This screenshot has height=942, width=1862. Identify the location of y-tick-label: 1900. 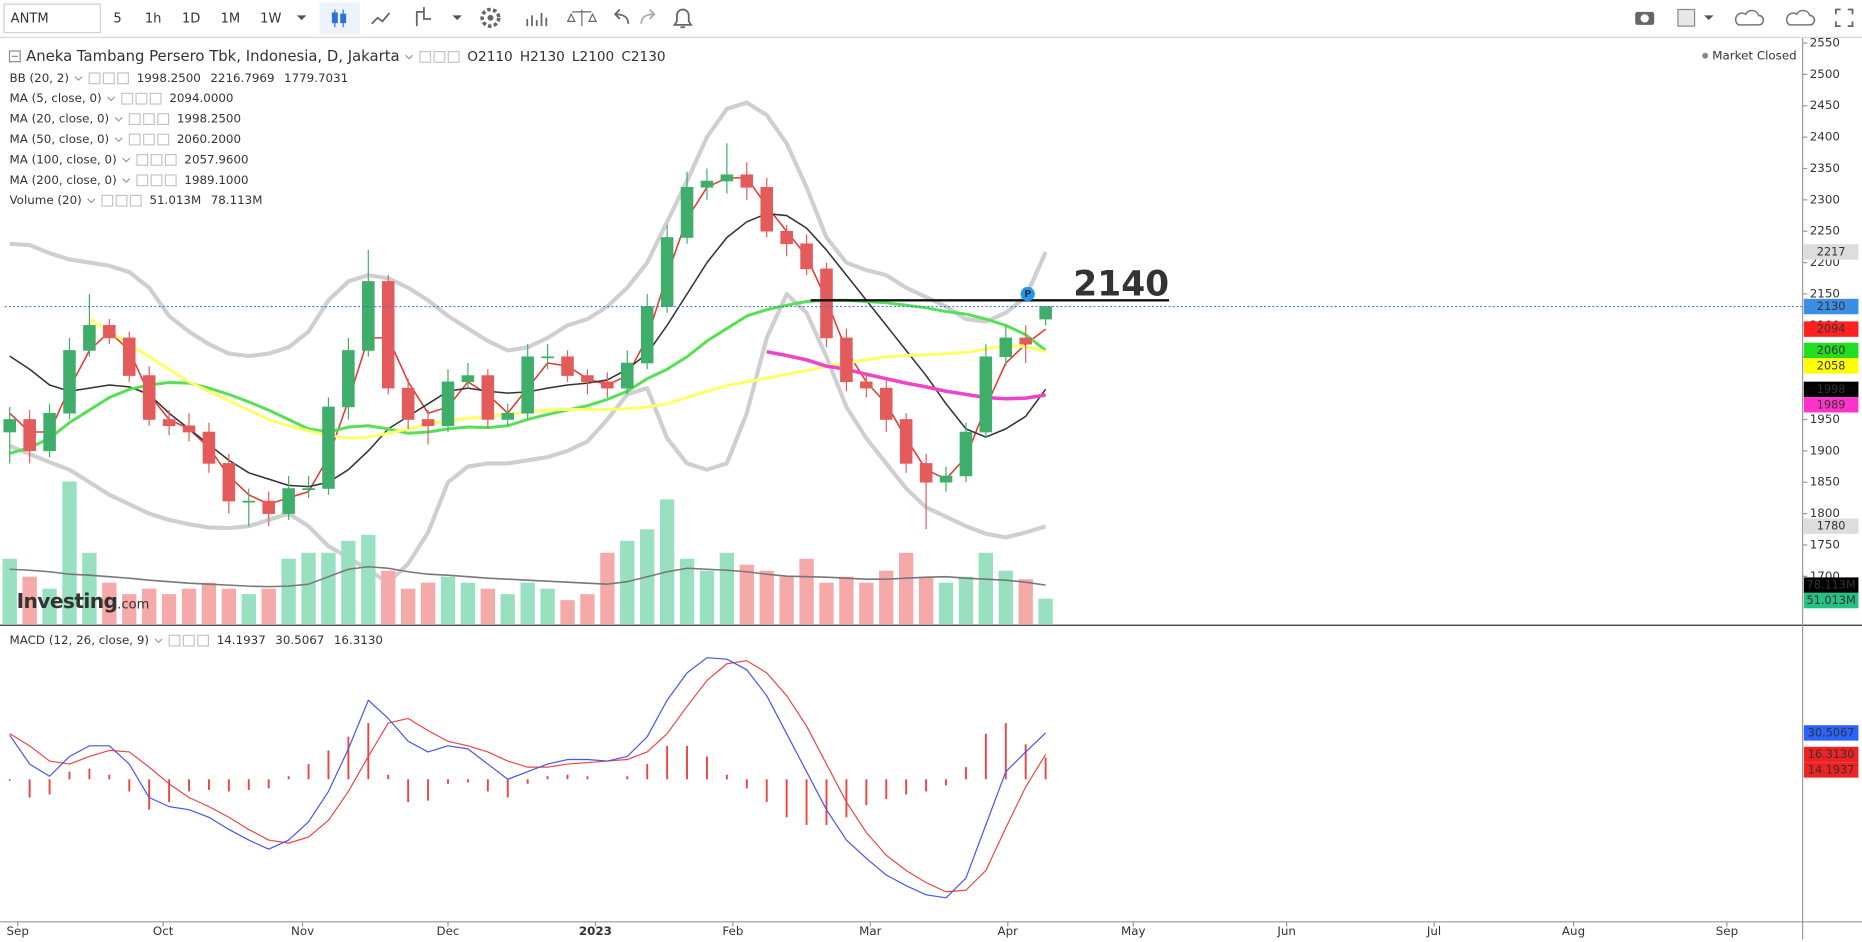
(1825, 450).